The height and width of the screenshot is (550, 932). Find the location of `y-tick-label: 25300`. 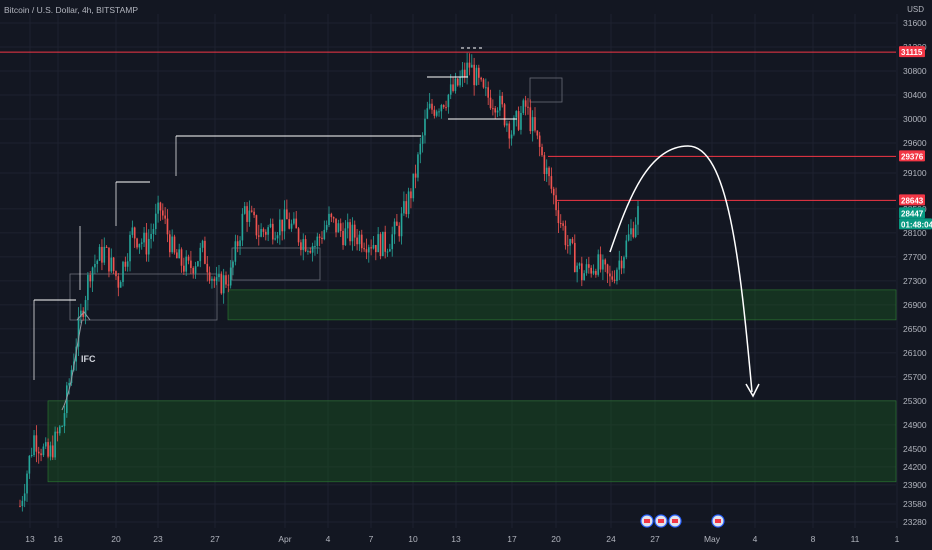

y-tick-label: 25300 is located at coordinates (915, 401).